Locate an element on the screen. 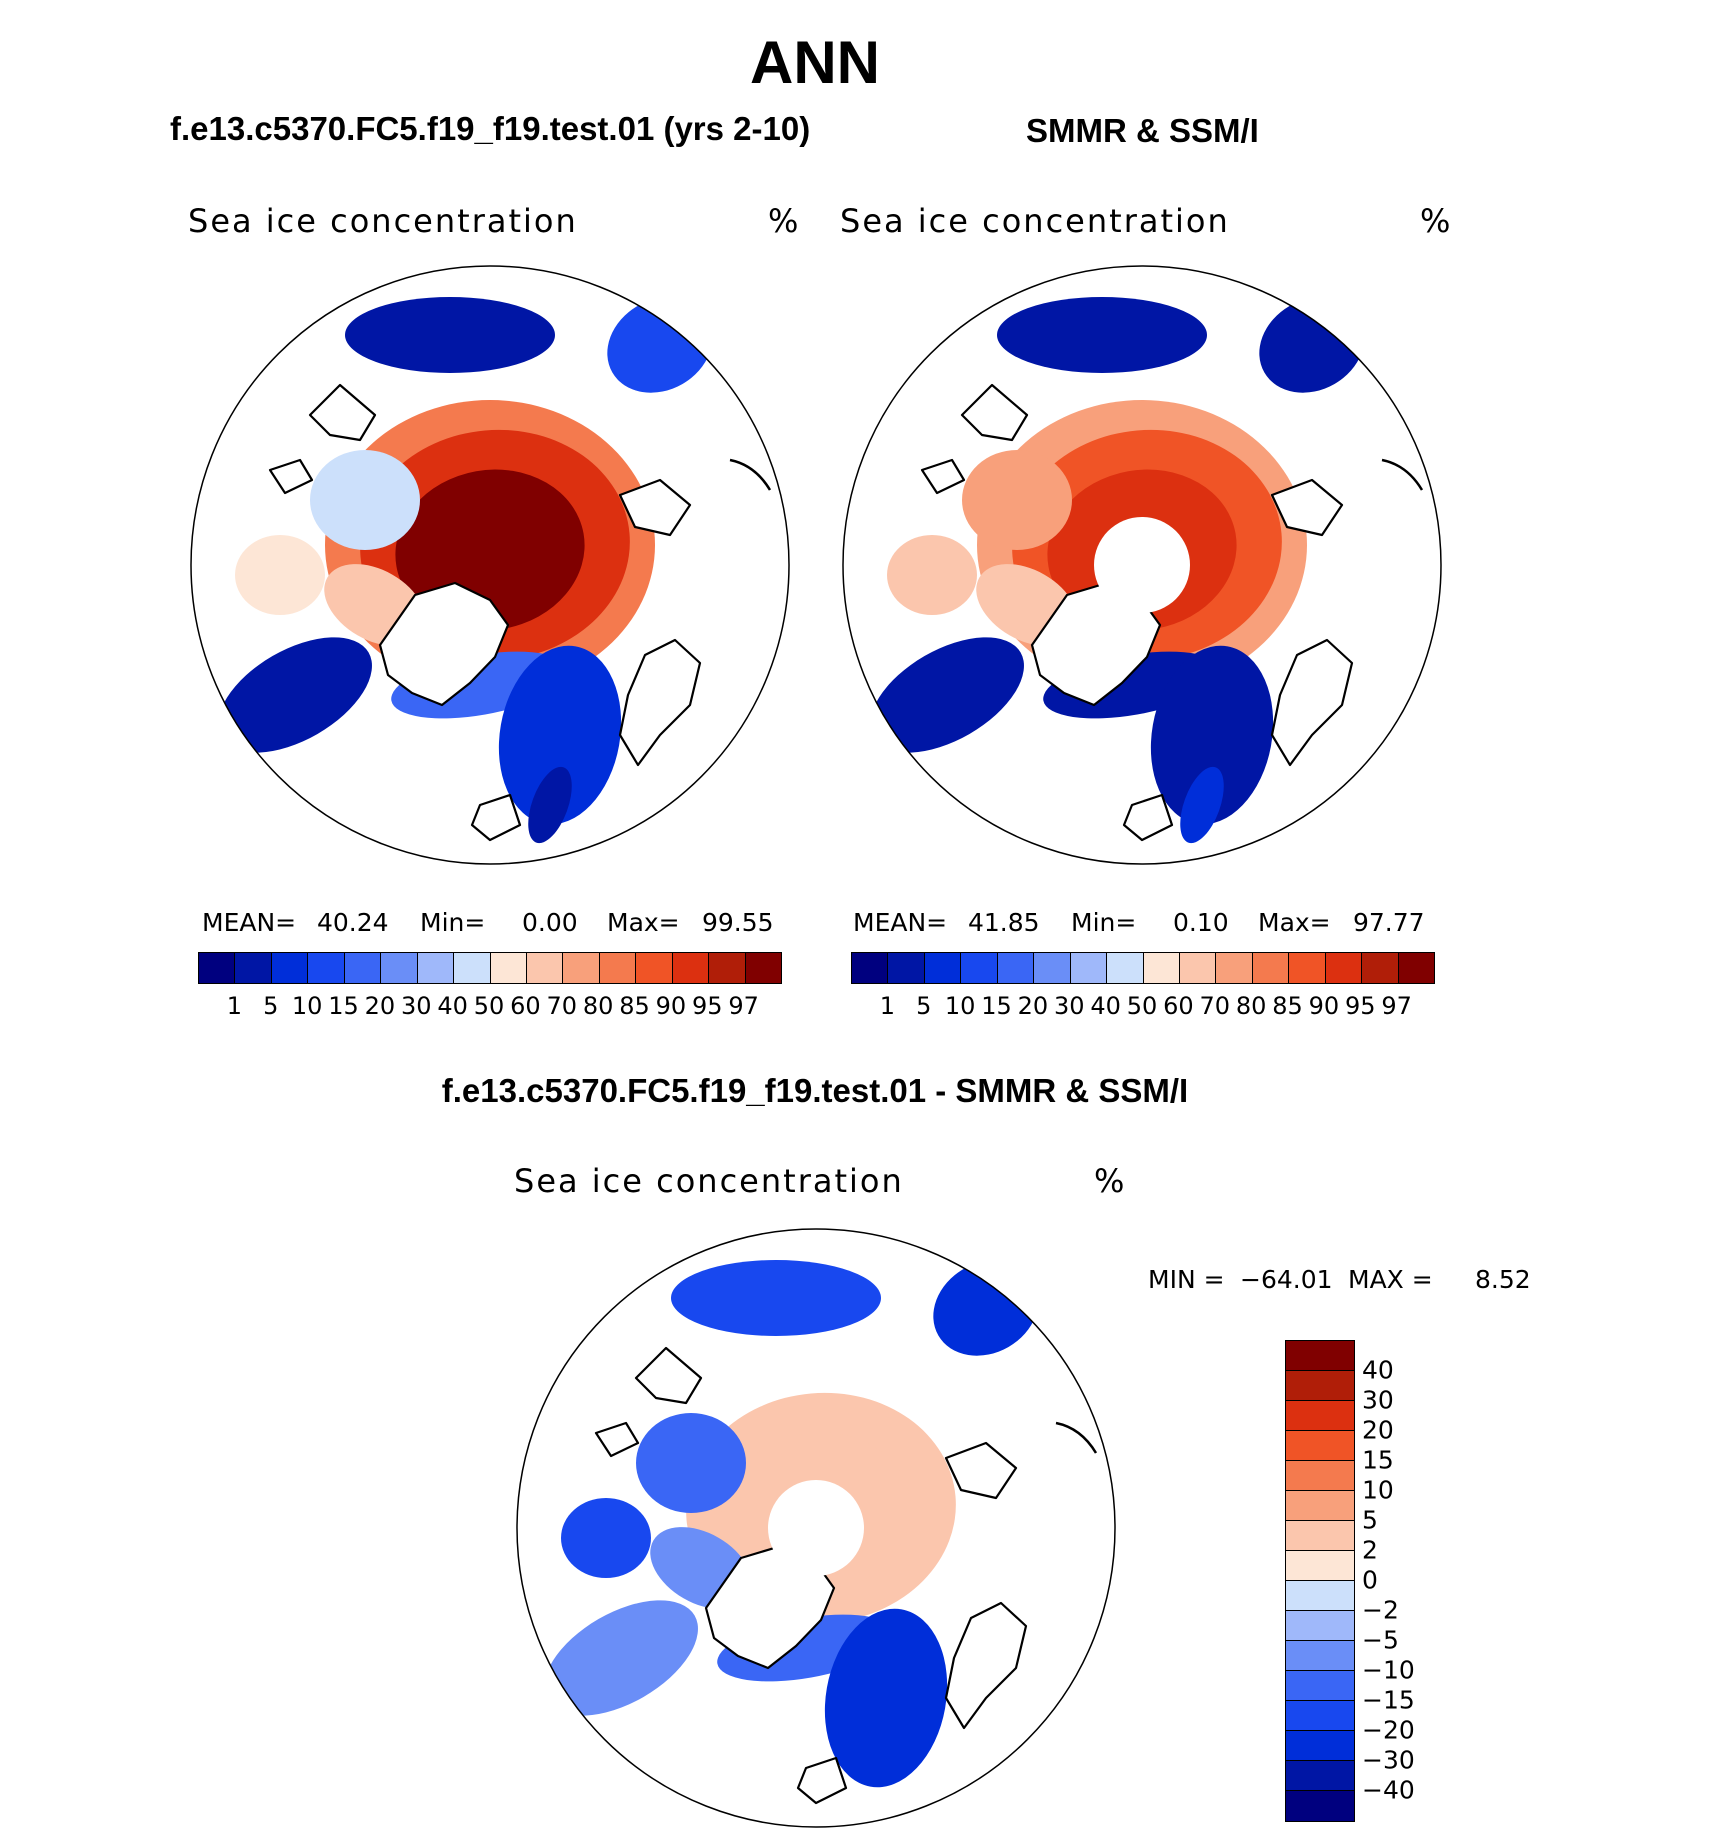  panel2-stats: MEAN= 41.85 Min= 0.10 Max= 97.77 is located at coordinates (1143, 924).